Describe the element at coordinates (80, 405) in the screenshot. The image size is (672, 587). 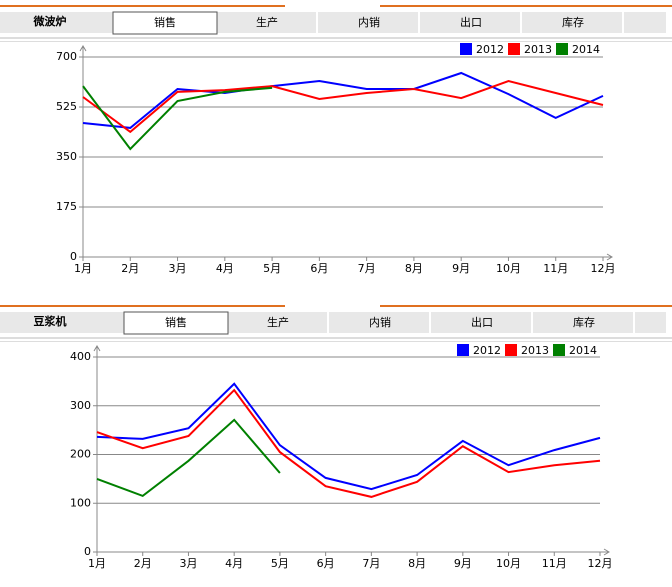
I see `y-tick-label: 300` at that location.